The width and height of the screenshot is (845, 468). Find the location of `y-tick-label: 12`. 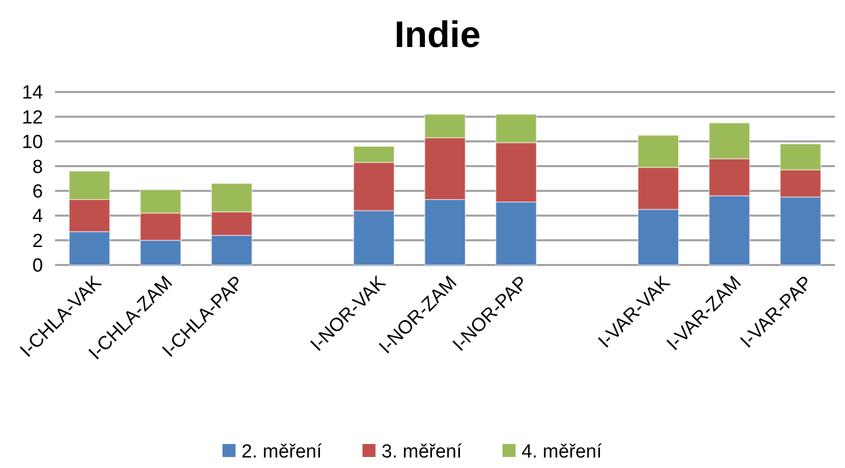

y-tick-label: 12 is located at coordinates (32, 117).